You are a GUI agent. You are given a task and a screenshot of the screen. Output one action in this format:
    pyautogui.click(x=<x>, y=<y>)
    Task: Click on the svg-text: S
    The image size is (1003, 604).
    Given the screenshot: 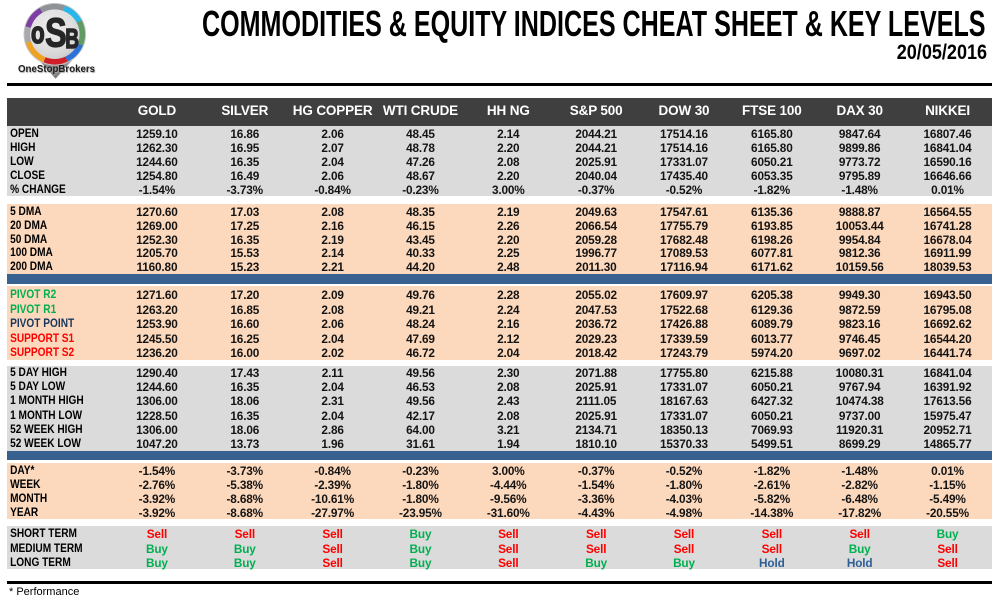 What is the action you would take?
    pyautogui.click(x=56, y=32)
    